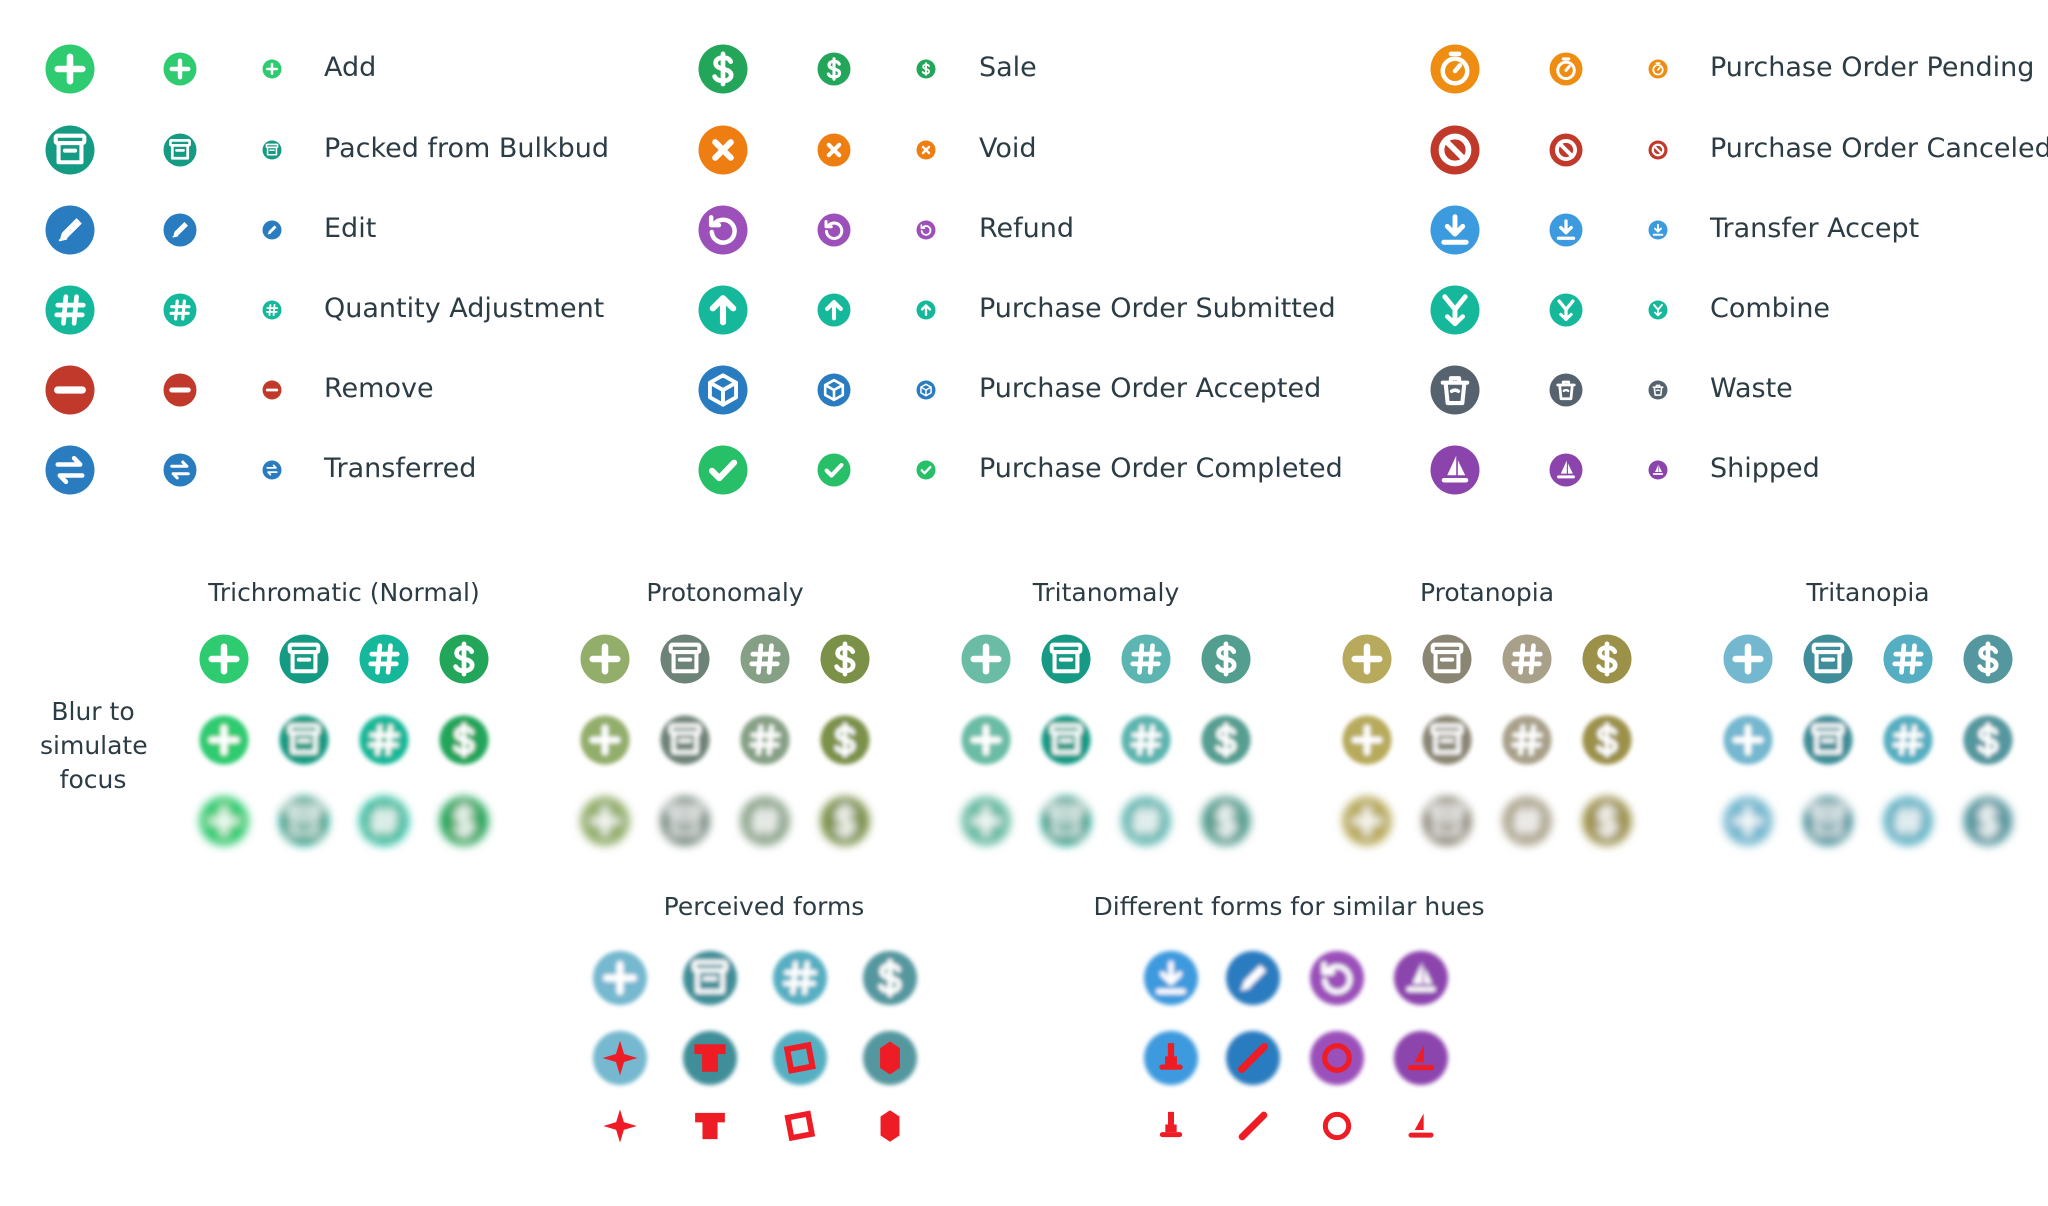 The width and height of the screenshot is (2048, 1206). What do you see at coordinates (1658, 150) in the screenshot?
I see `ban-icon` at bounding box center [1658, 150].